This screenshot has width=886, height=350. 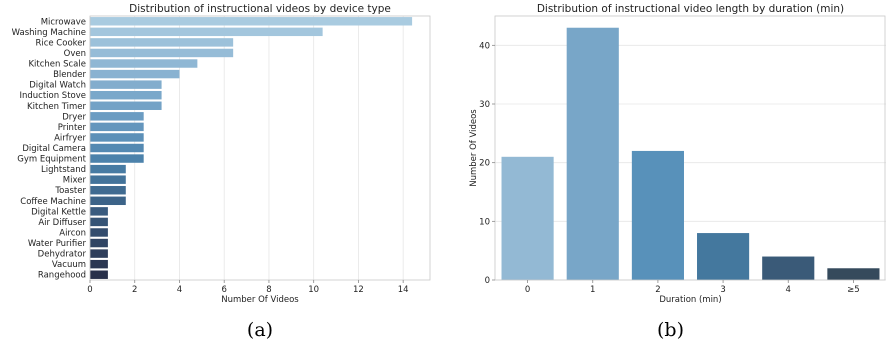 What do you see at coordinates (60, 43) in the screenshot?
I see `y-tick-label: Rice Cooker` at bounding box center [60, 43].